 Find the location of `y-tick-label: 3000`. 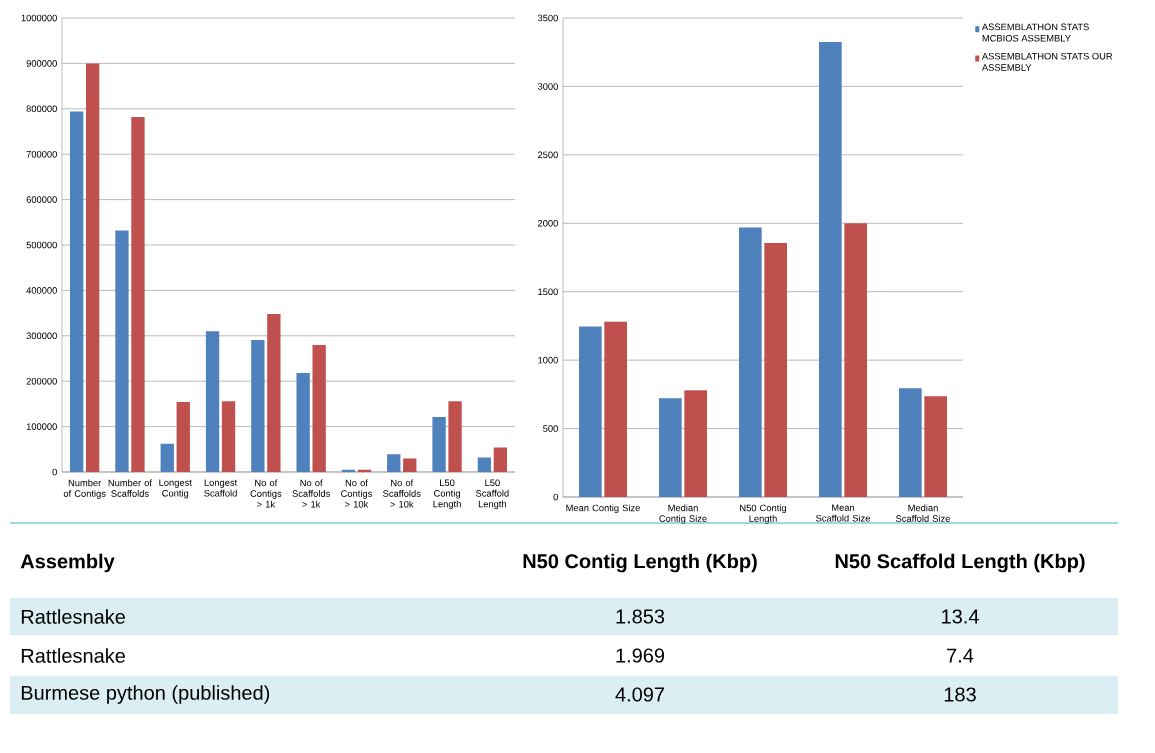

y-tick-label: 3000 is located at coordinates (547, 86).